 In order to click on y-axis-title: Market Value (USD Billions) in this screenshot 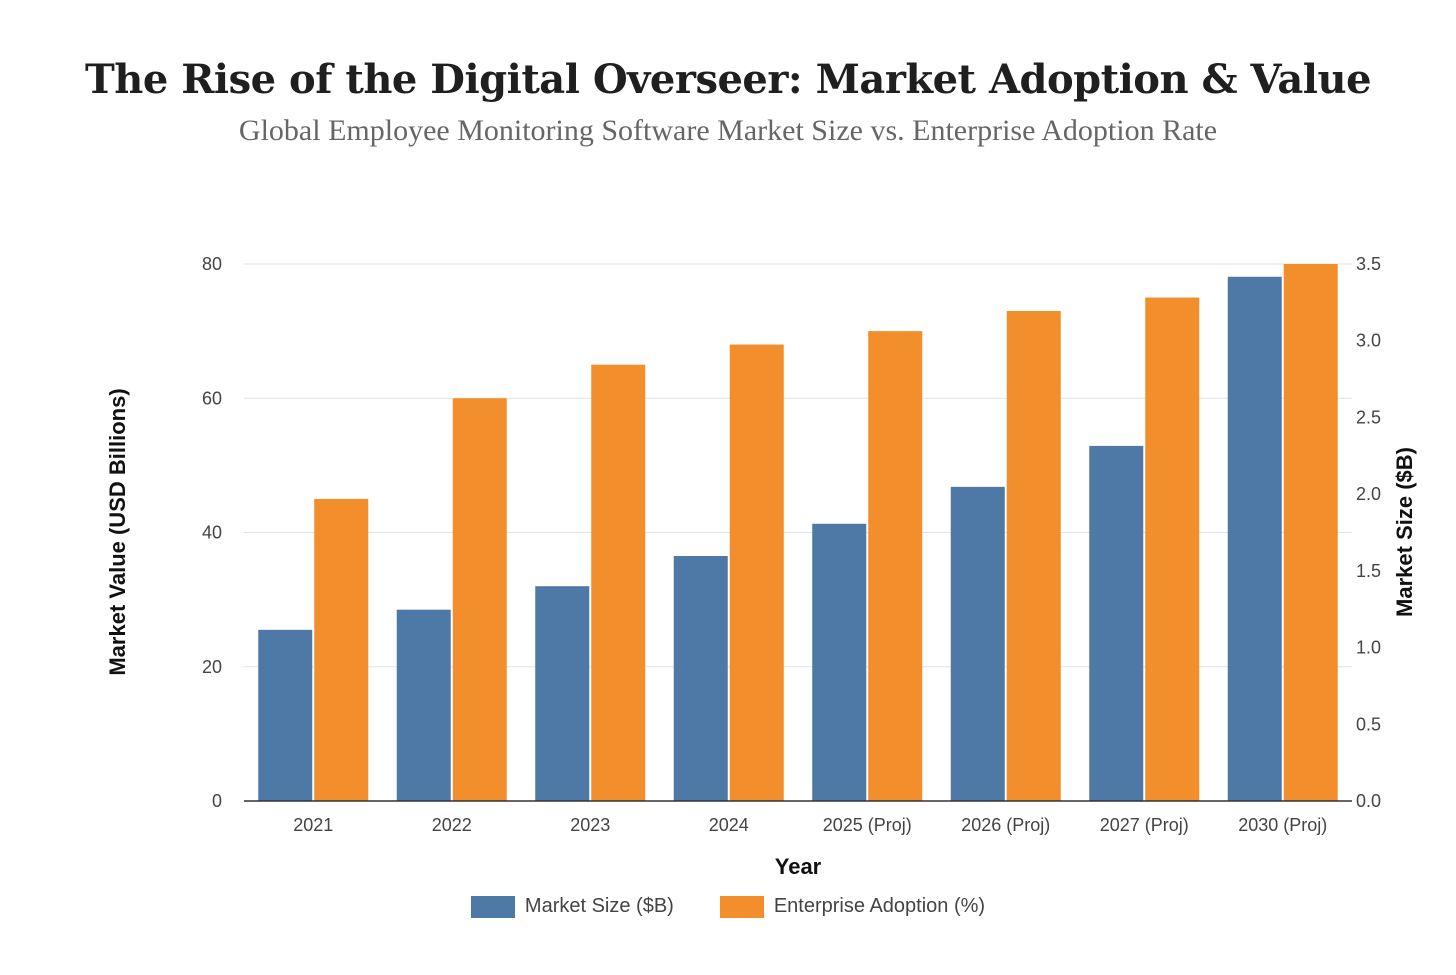, I will do `click(117, 531)`.